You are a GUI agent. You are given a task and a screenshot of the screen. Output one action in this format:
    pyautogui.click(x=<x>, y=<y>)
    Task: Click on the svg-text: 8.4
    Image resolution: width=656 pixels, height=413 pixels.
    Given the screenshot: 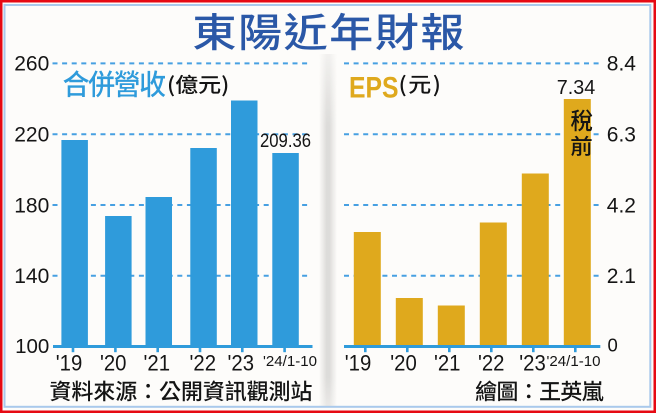 What is the action you would take?
    pyautogui.click(x=622, y=64)
    